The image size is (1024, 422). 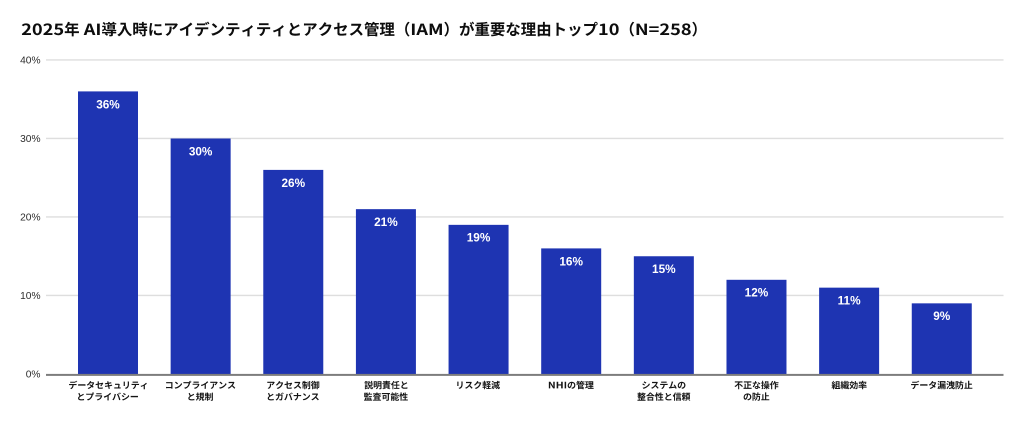 What do you see at coordinates (30, 296) in the screenshot?
I see `svg-text: 10%` at bounding box center [30, 296].